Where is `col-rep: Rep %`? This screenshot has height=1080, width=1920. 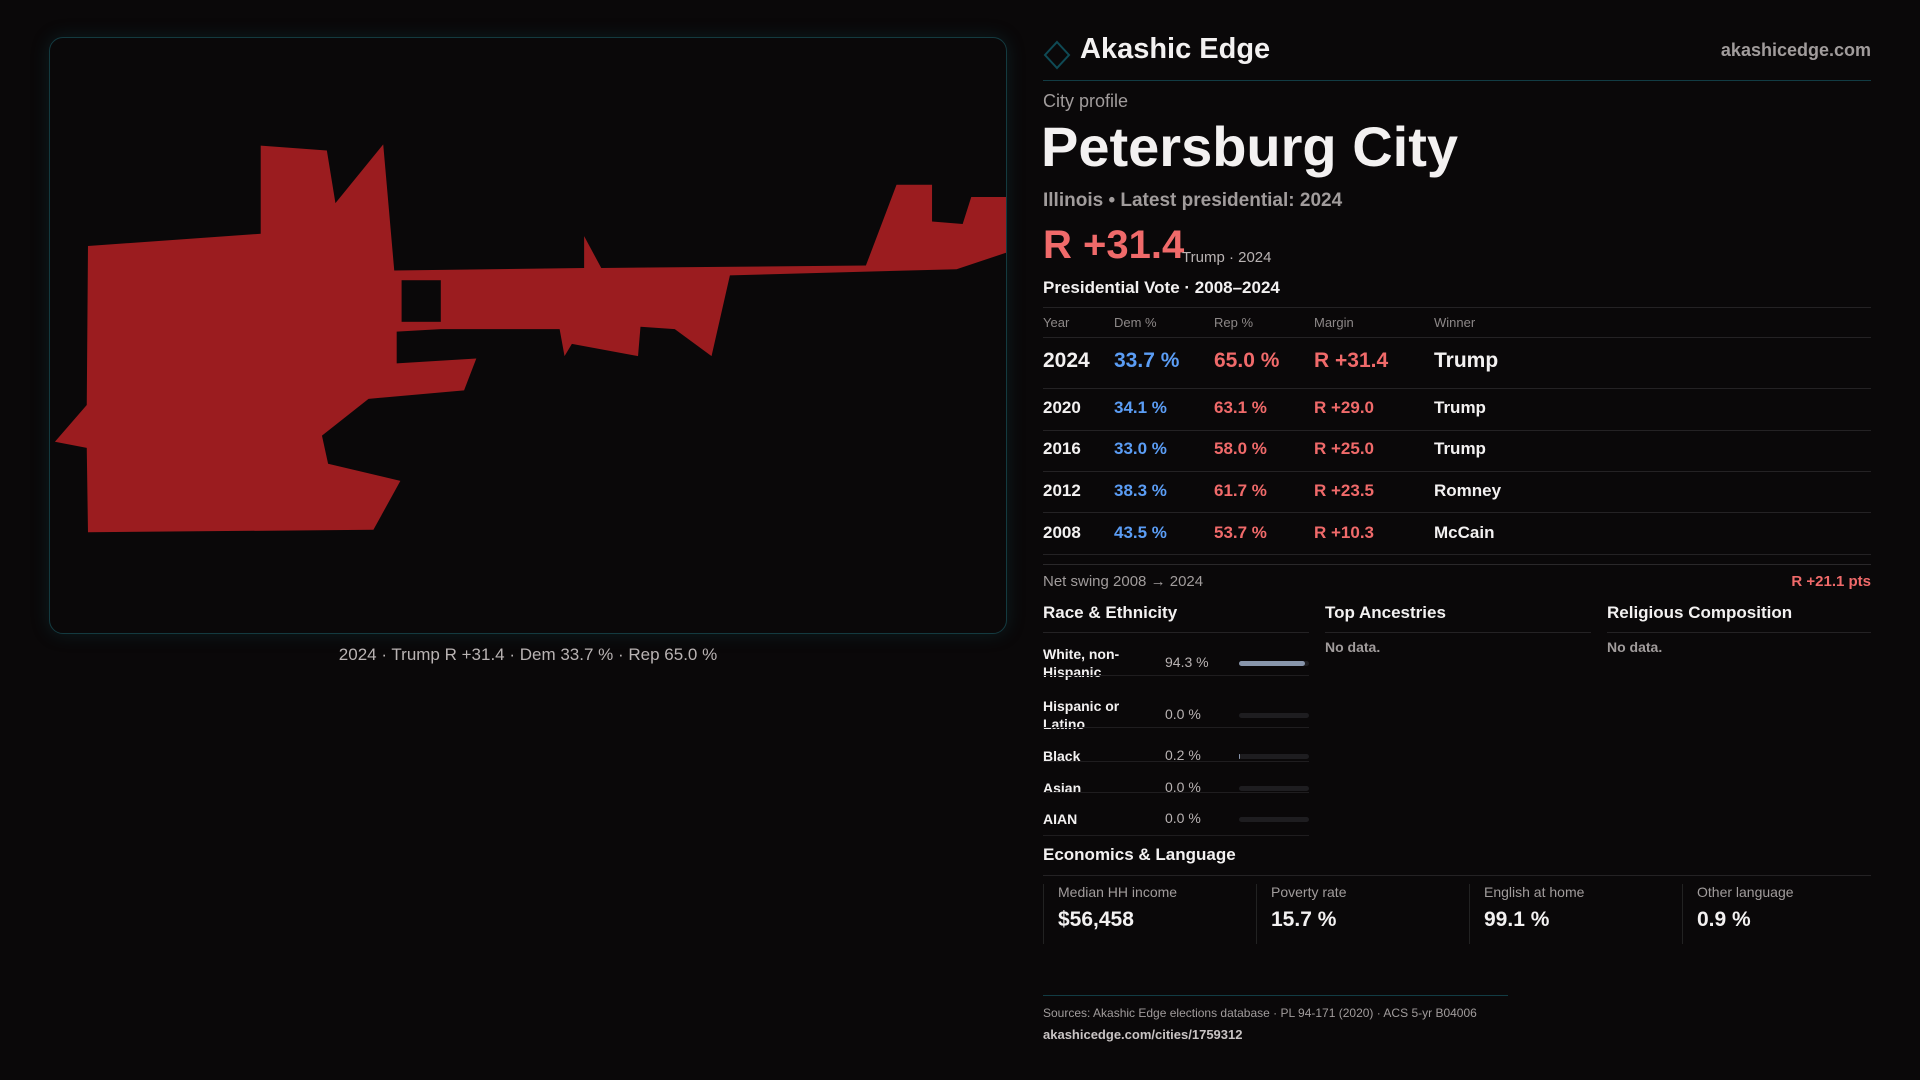 col-rep: Rep % is located at coordinates (1234, 322).